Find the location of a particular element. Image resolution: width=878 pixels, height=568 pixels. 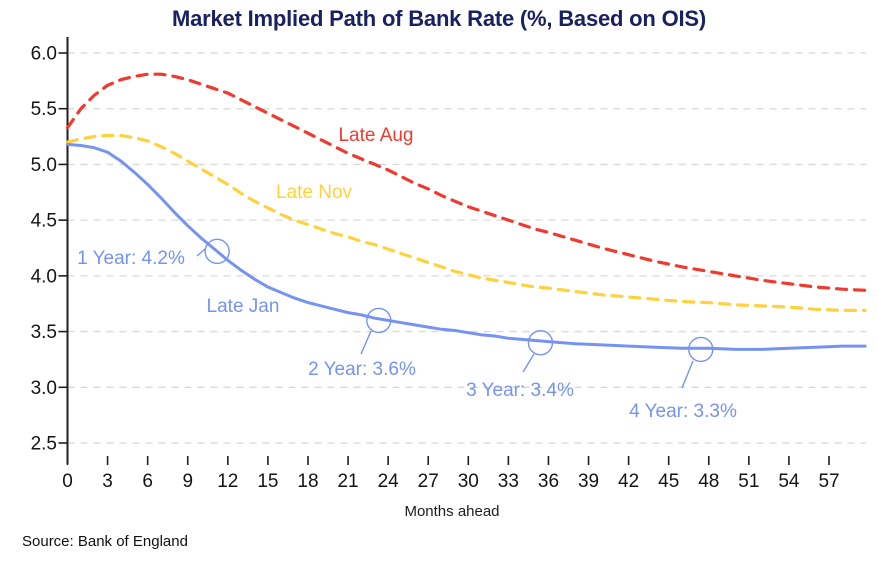

x-tick-label: 6 is located at coordinates (147, 481).